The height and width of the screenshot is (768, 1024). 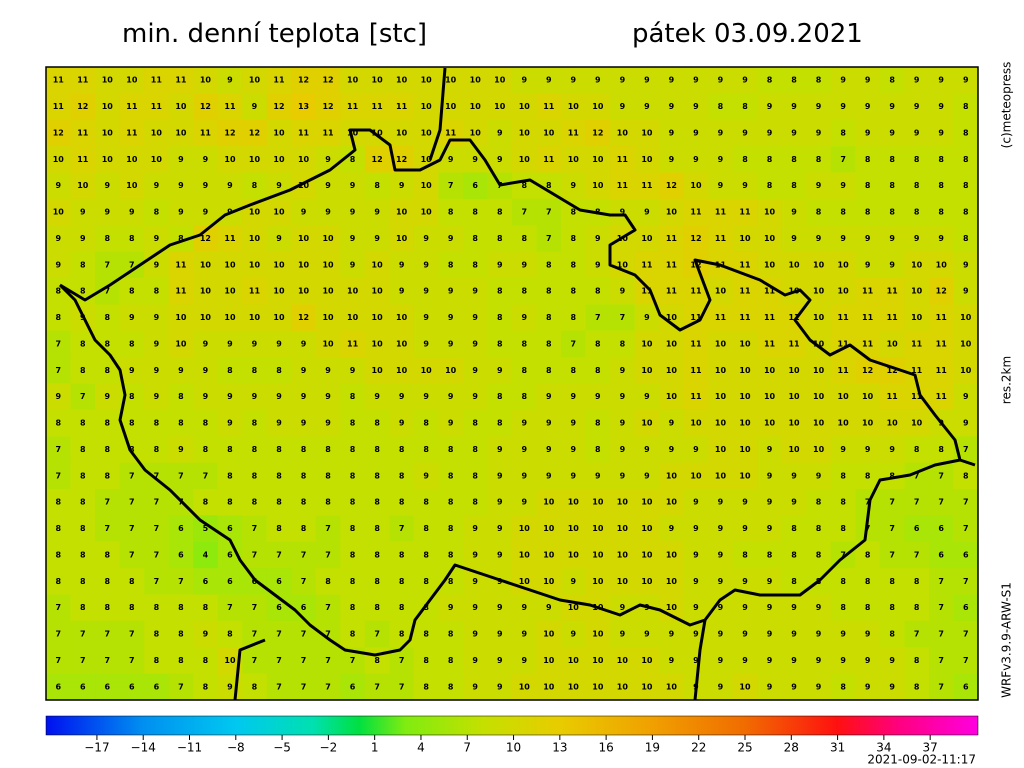 I want to click on model: WRFv3.9.9-ARW-S1, so click(x=1007, y=640).